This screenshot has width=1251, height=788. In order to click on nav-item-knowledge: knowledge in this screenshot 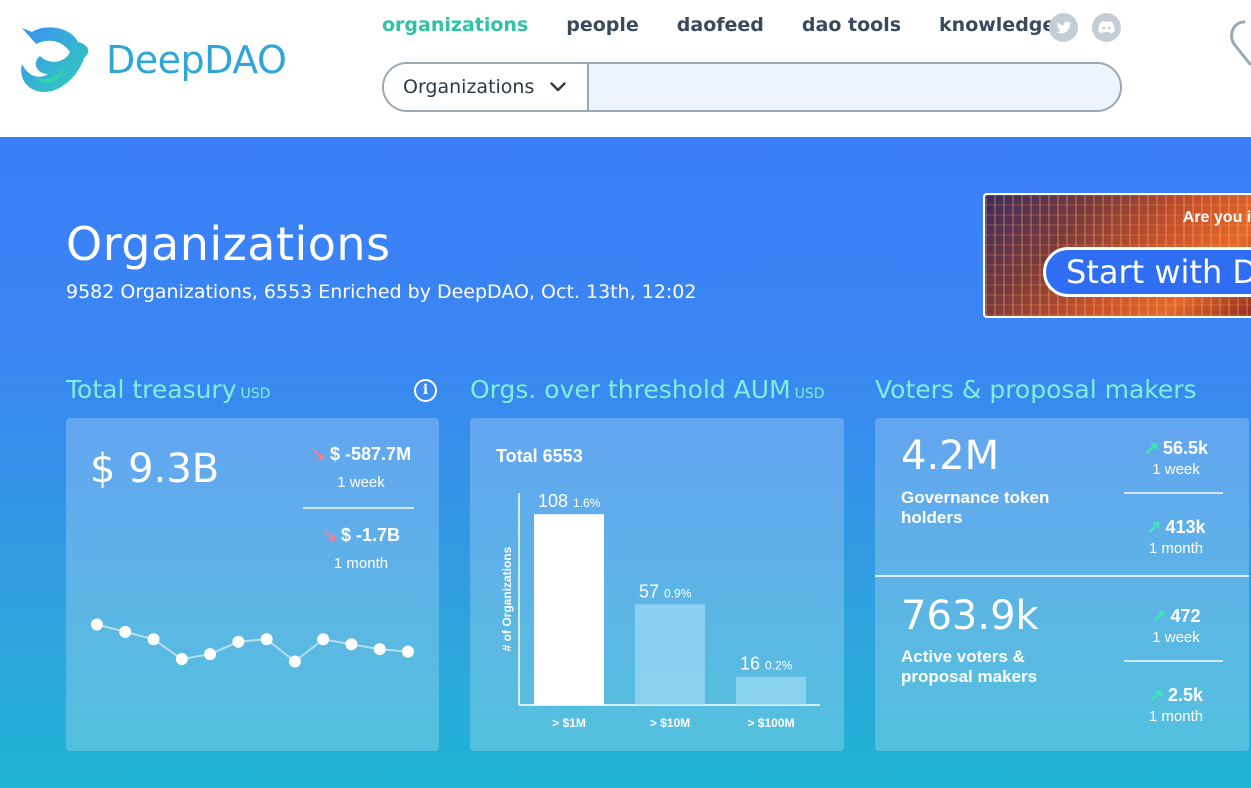, I will do `click(997, 25)`.